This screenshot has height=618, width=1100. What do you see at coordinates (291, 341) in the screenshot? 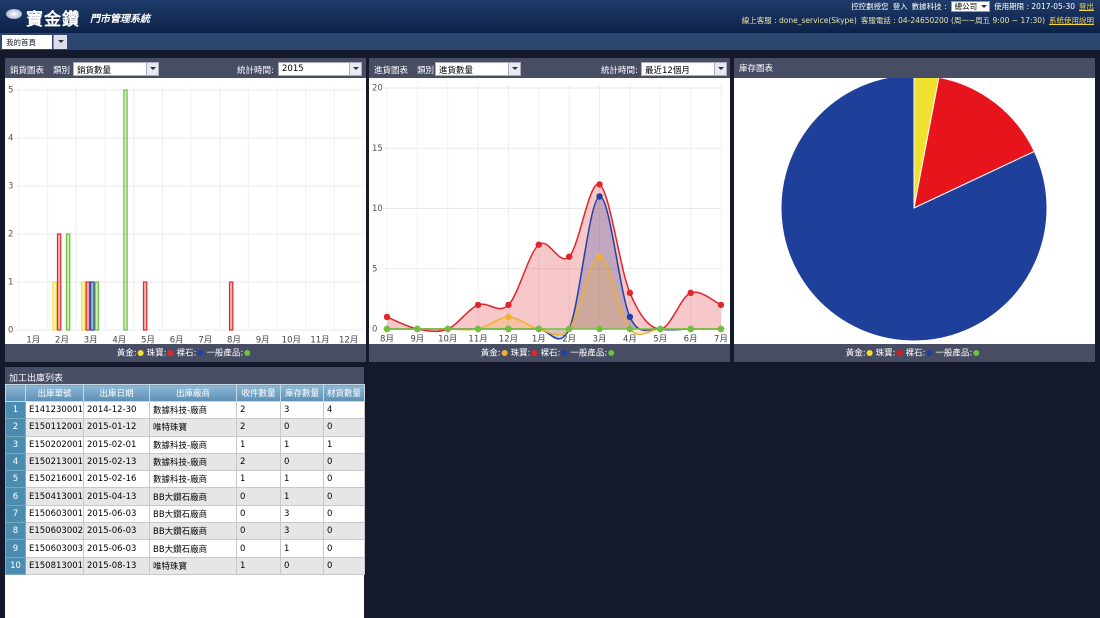
I see `x-tick-label: 10月` at bounding box center [291, 341].